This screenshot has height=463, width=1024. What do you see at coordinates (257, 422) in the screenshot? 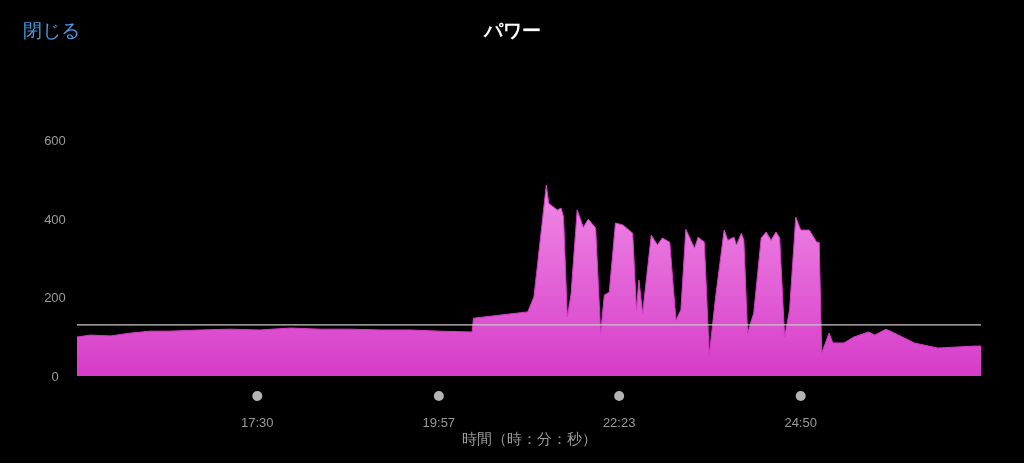
I see `x-tick-label: 17:30` at bounding box center [257, 422].